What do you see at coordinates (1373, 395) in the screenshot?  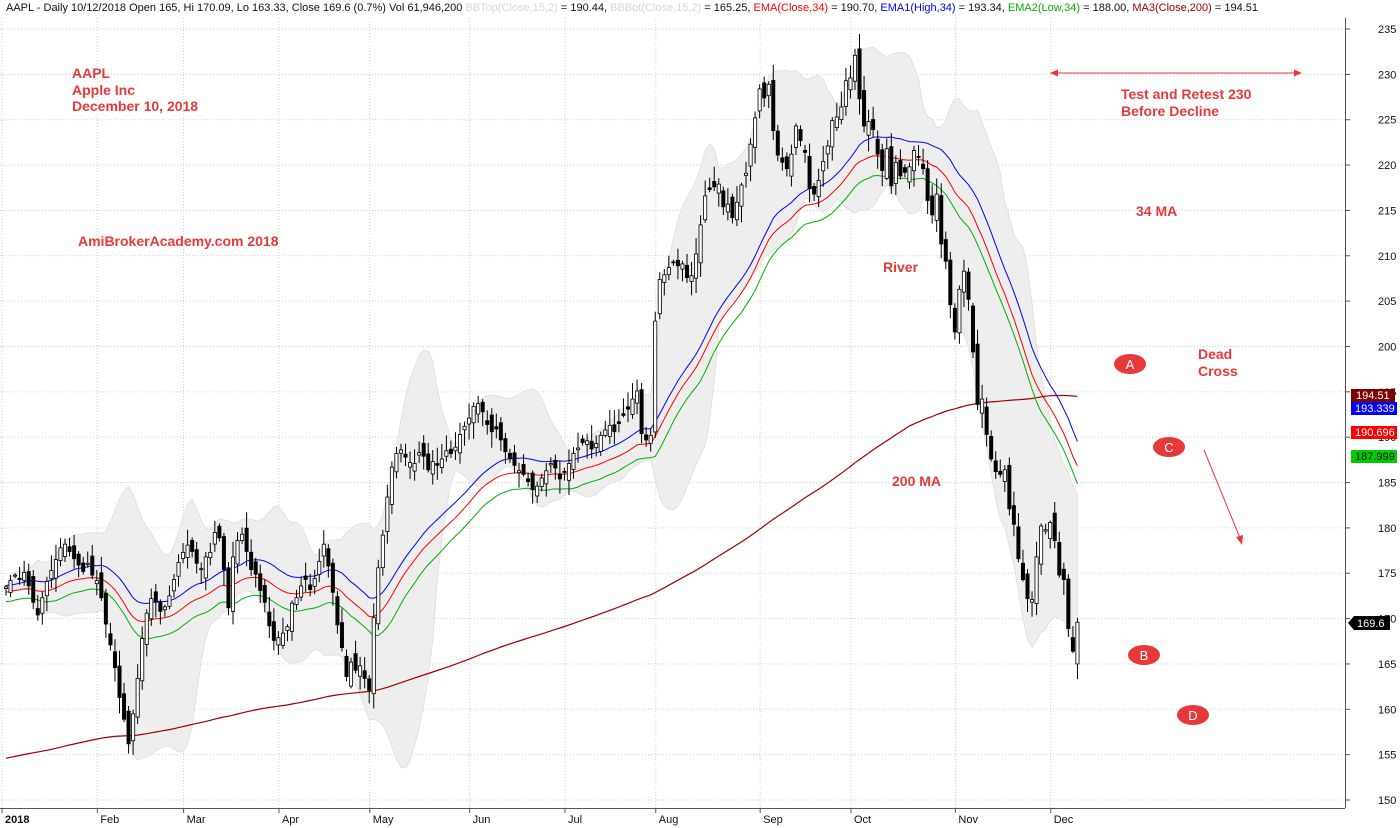 I see `badge-ma200: 194.51` at bounding box center [1373, 395].